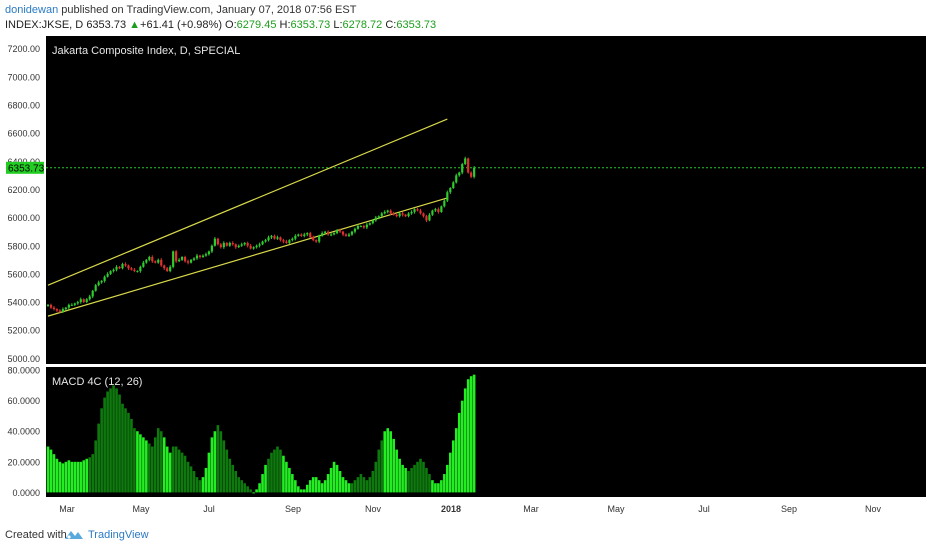  I want to click on macd-axis: 80.0000 60.0000 40.0000 20.0000 0.0000, so click(23, 432).